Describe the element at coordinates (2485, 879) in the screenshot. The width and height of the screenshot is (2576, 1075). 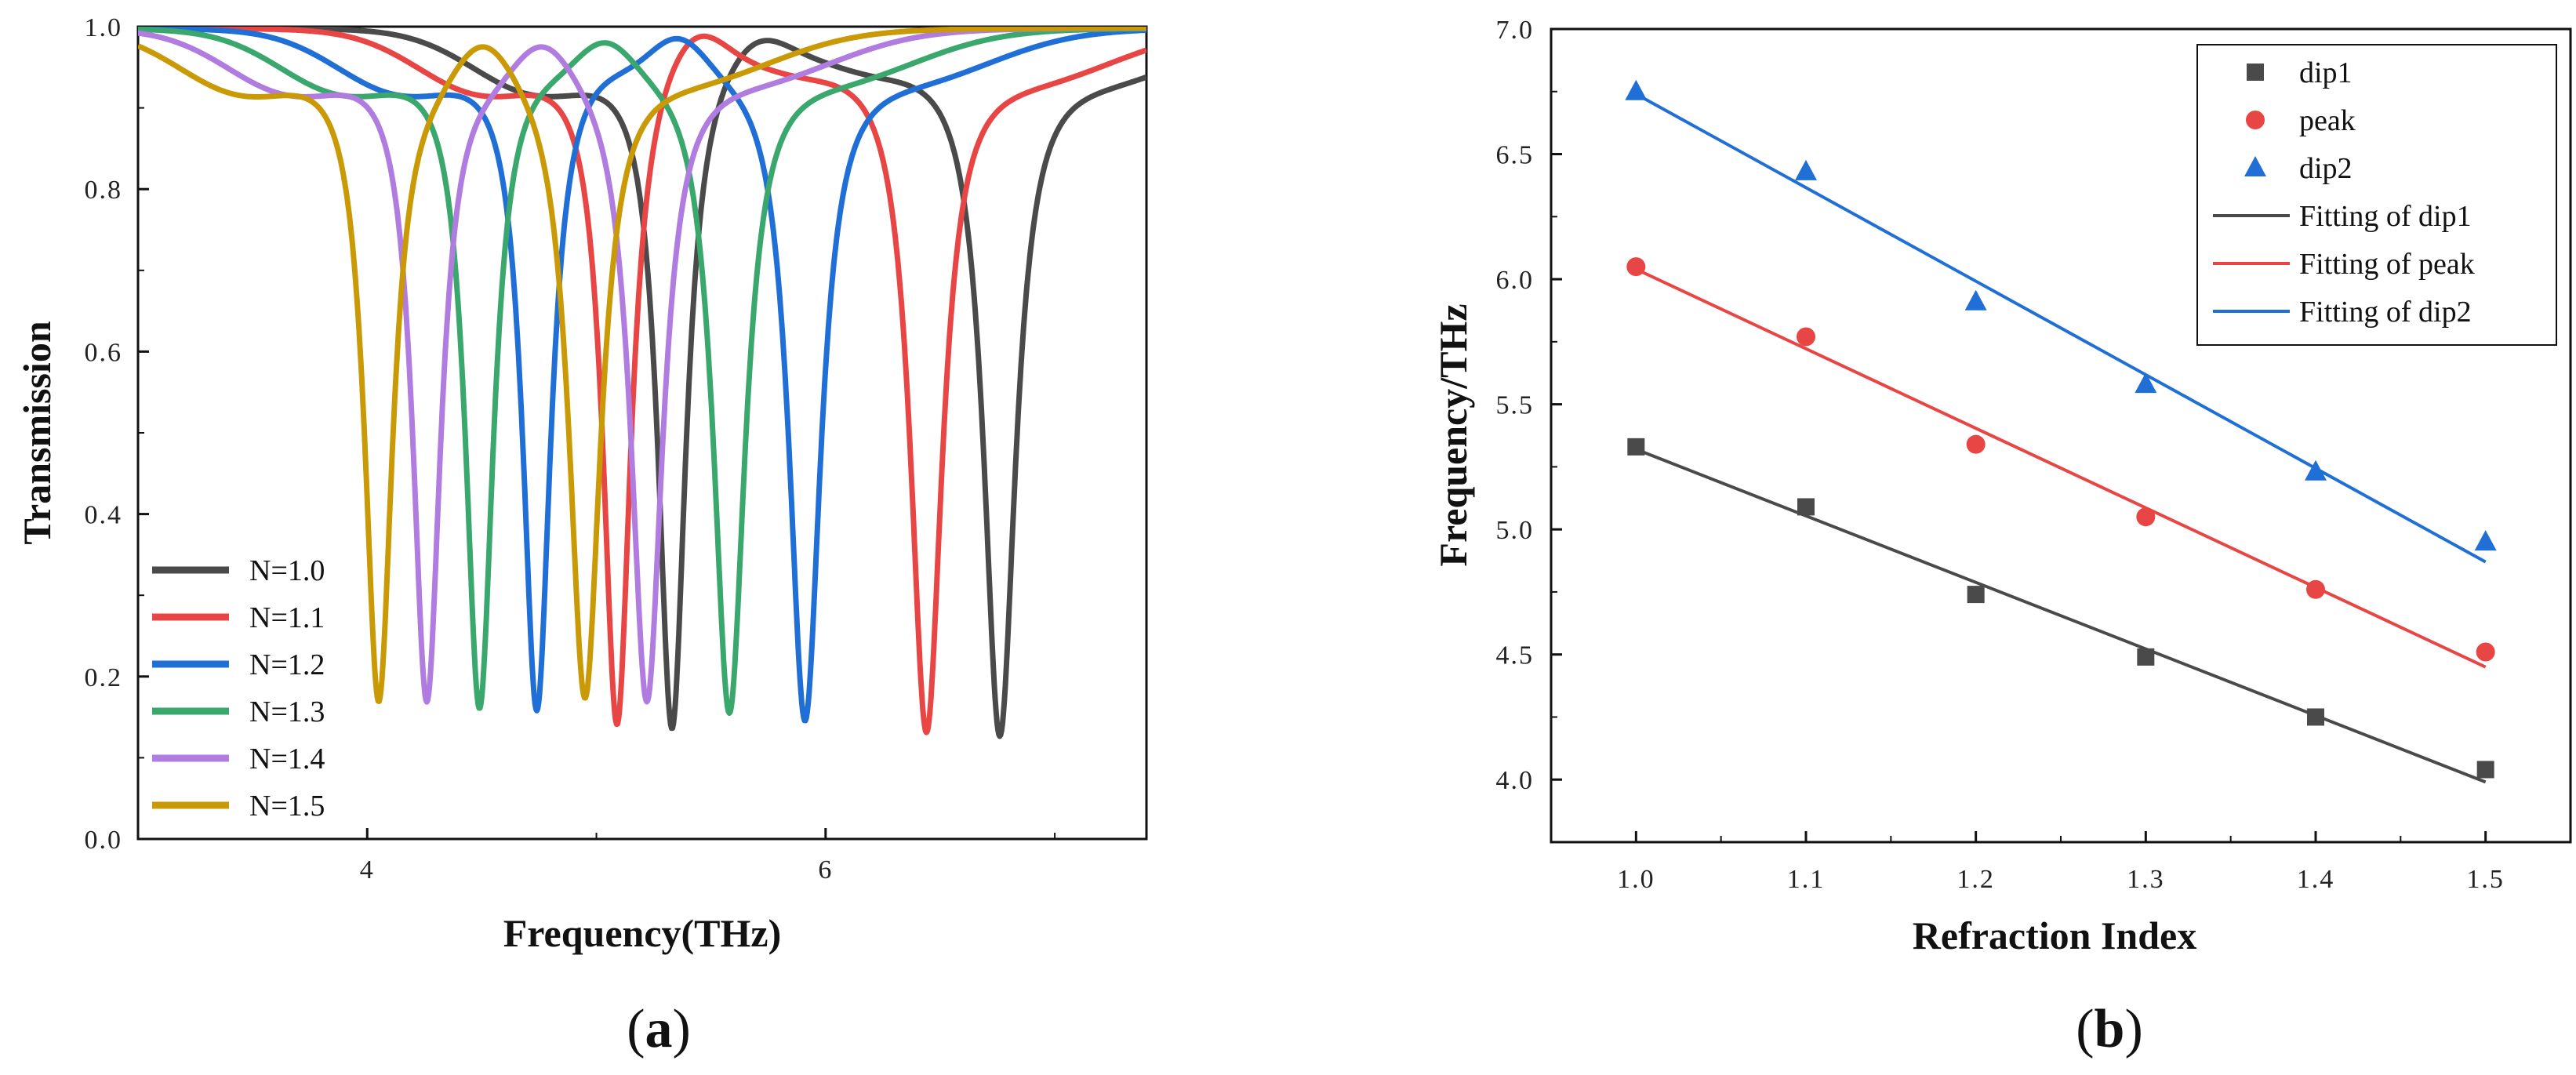
I see `panel-b-x-tick-label: 1.5` at that location.